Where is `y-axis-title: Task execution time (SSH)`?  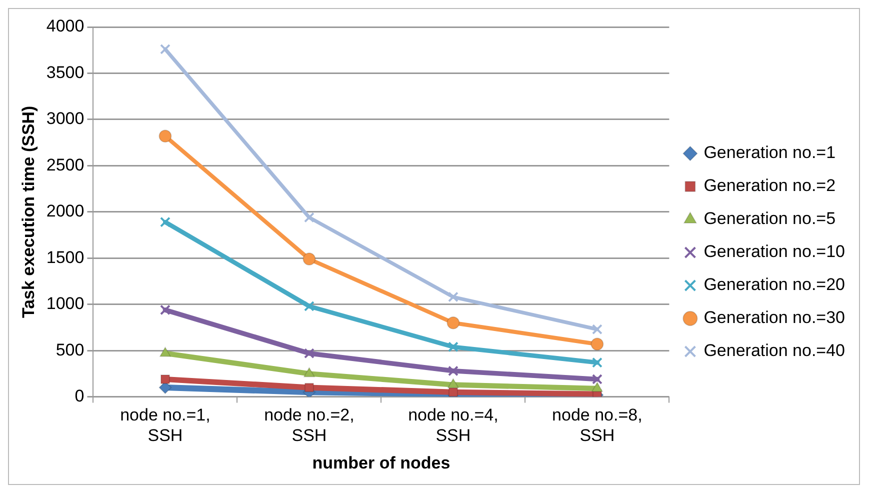
y-axis-title: Task execution time (SSH) is located at coordinates (28, 212).